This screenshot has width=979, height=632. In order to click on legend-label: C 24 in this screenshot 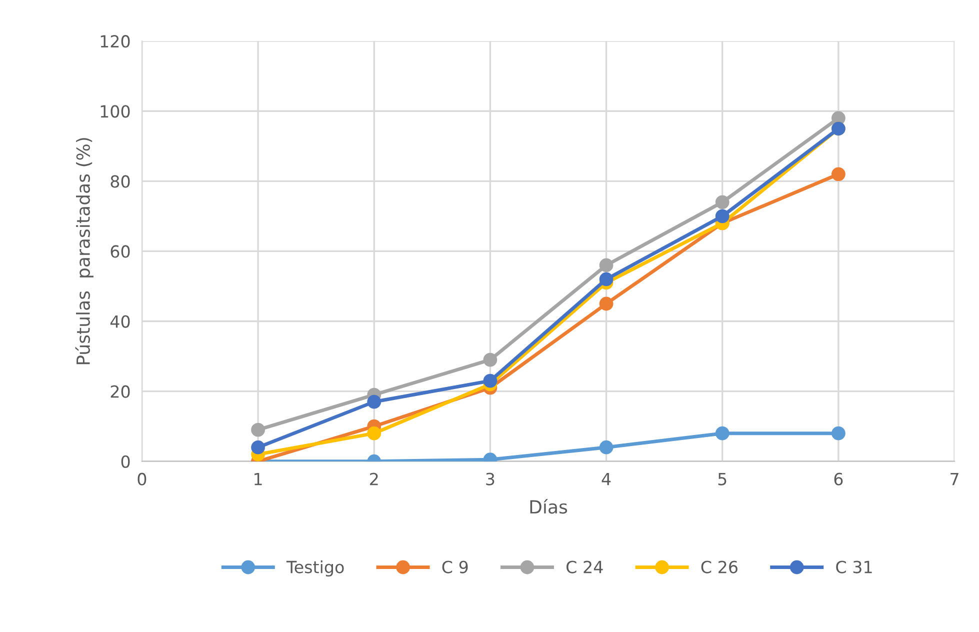, I will do `click(584, 567)`.